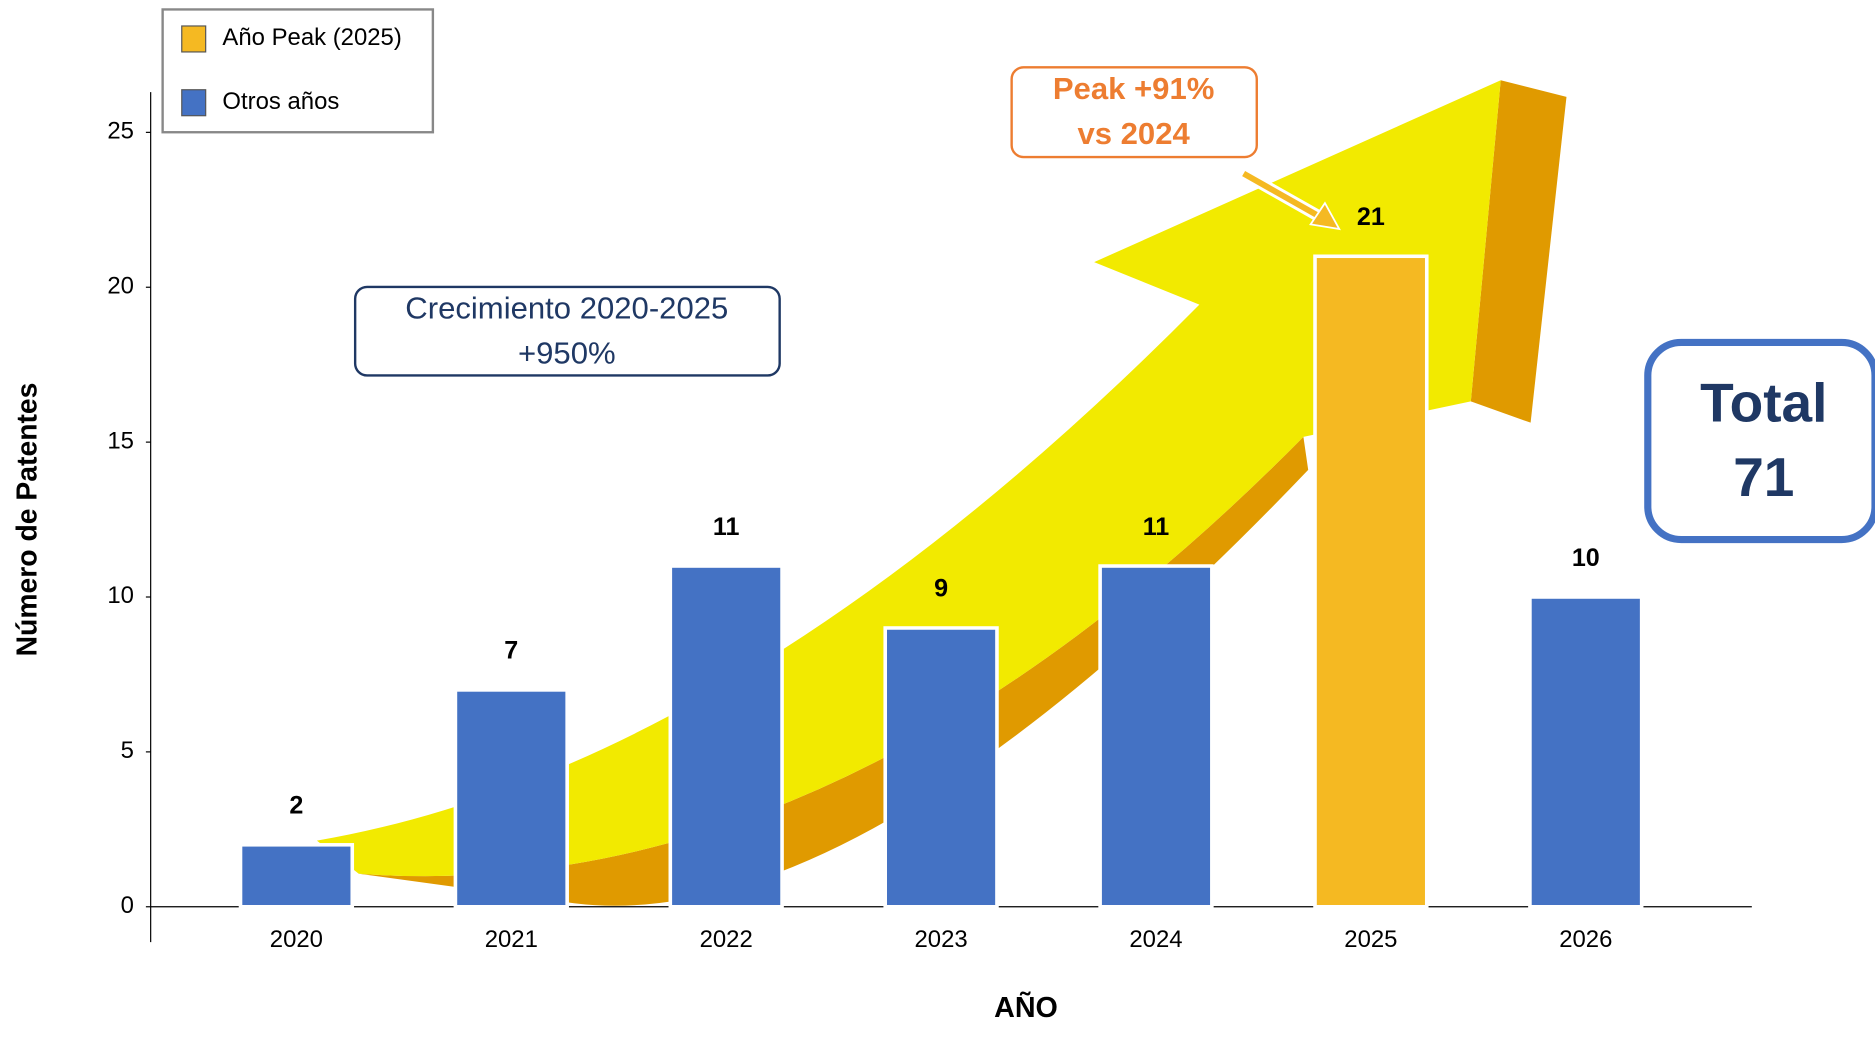 The width and height of the screenshot is (1875, 1039). What do you see at coordinates (1763, 477) in the screenshot?
I see `total-value: 71` at bounding box center [1763, 477].